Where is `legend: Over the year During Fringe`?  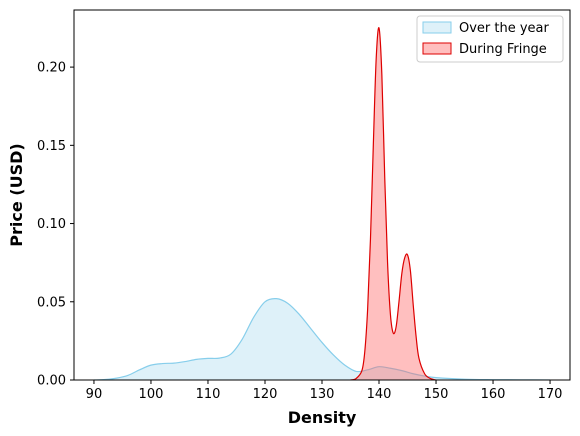
legend: Over the year During Fringe is located at coordinates (490, 39).